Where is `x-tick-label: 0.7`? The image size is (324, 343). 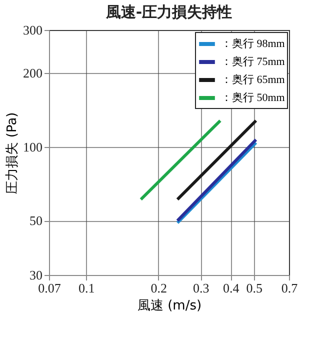
x-tick-label: 0.7 is located at coordinates (289, 288).